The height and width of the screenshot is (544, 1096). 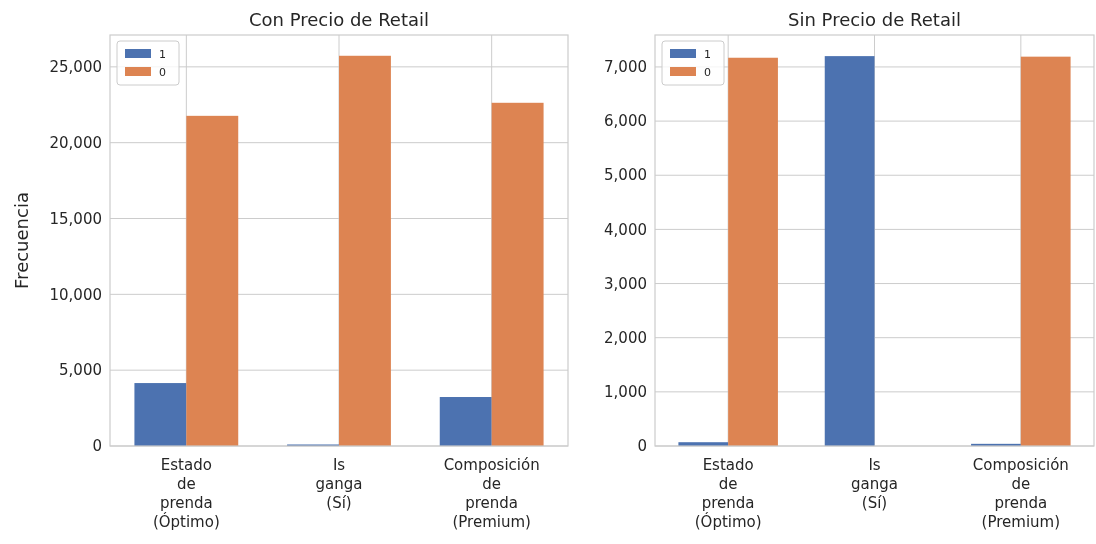 What do you see at coordinates (625, 67) in the screenshot?
I see `y-tick-label: 7,000` at bounding box center [625, 67].